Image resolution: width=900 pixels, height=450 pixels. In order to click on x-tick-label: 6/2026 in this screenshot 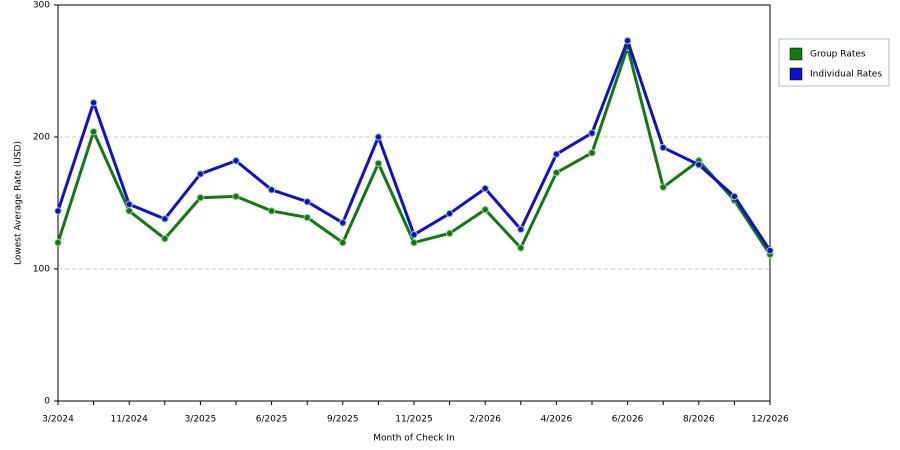, I will do `click(628, 420)`.